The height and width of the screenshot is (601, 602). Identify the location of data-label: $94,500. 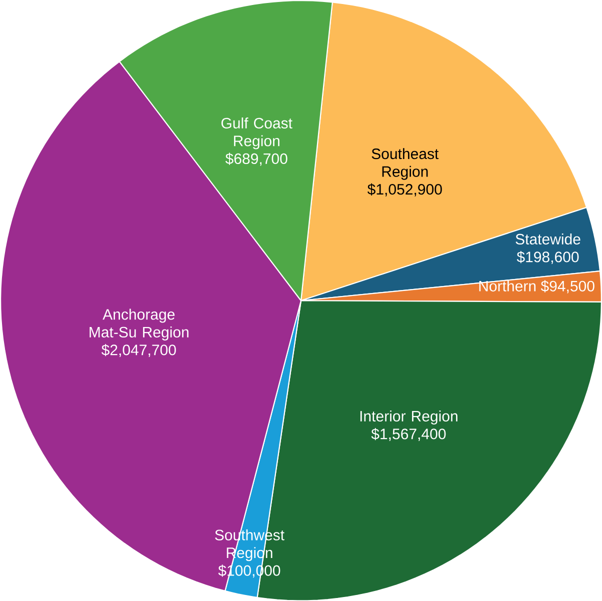
(567, 287).